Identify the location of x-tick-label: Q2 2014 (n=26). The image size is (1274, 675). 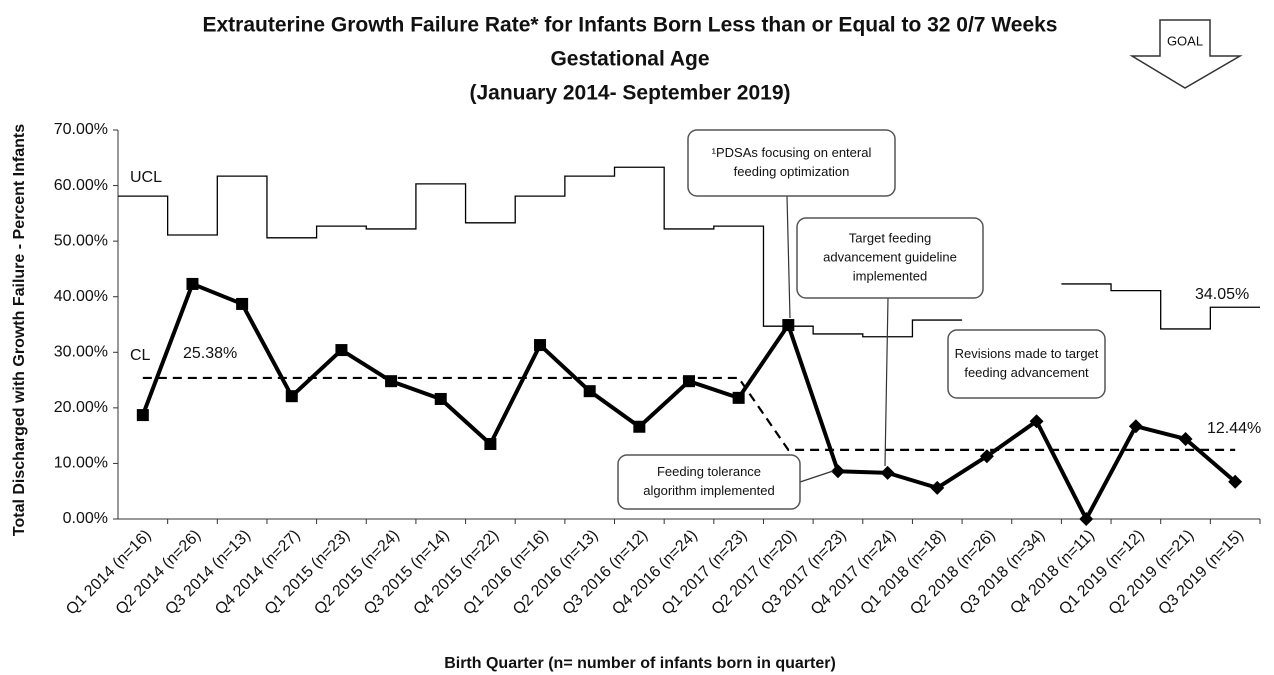
(159, 573).